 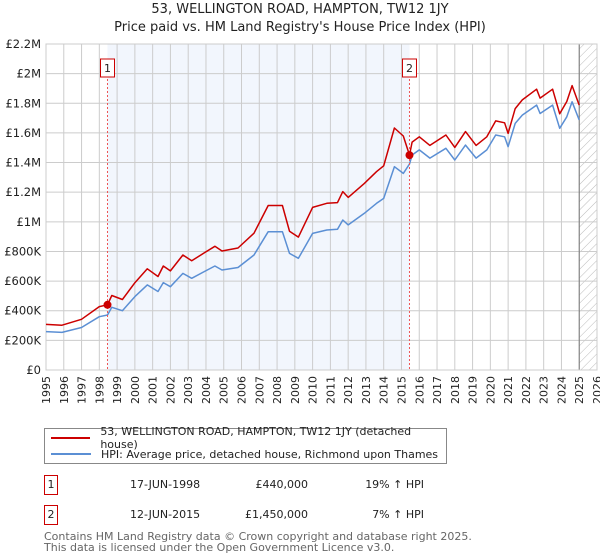 What do you see at coordinates (588, 207) in the screenshot?
I see `forecast-hatch` at bounding box center [588, 207].